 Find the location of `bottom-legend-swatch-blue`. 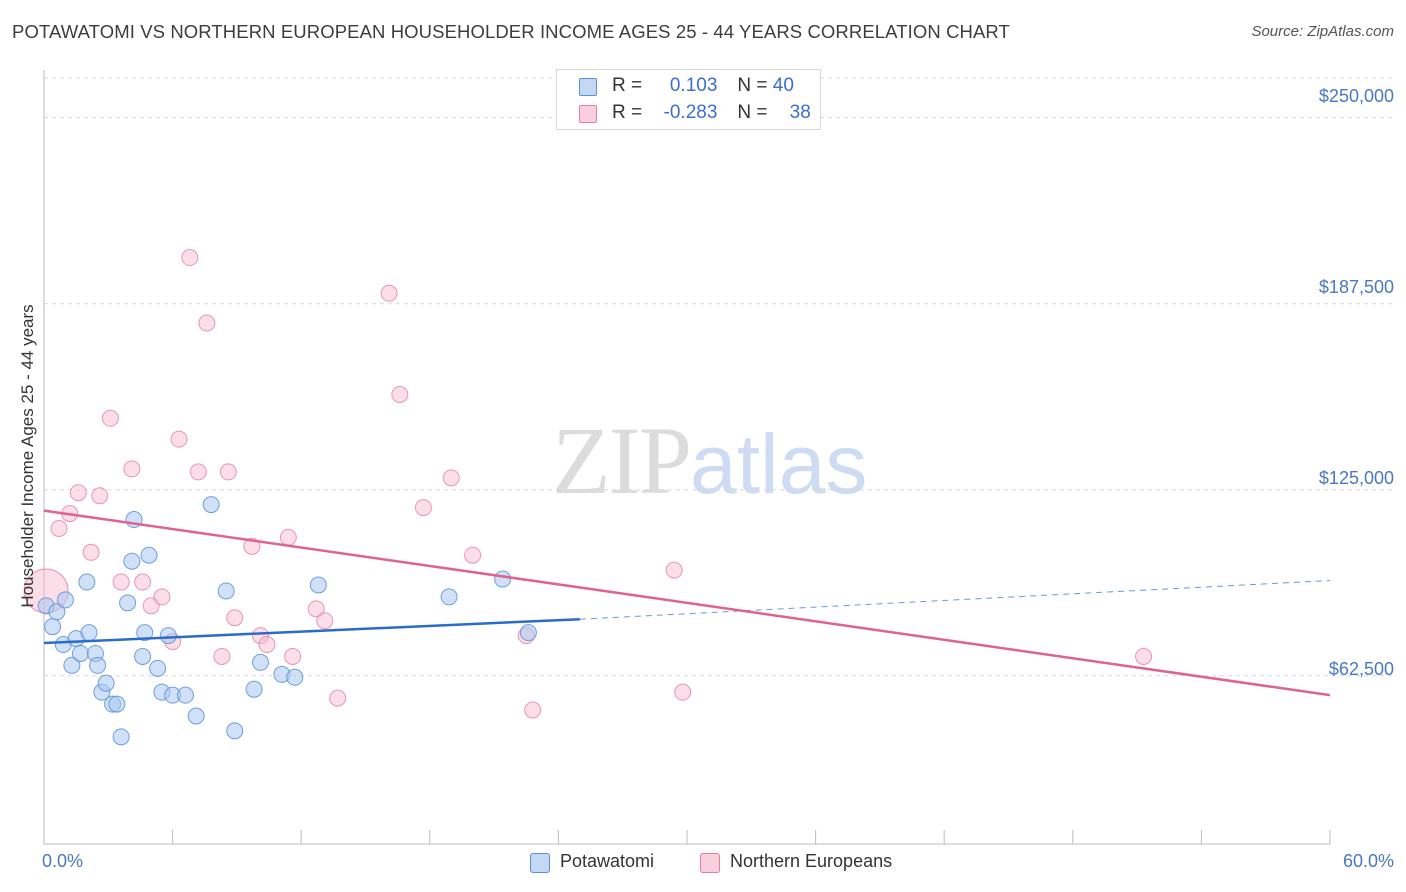

bottom-legend-swatch-blue is located at coordinates (540, 863).